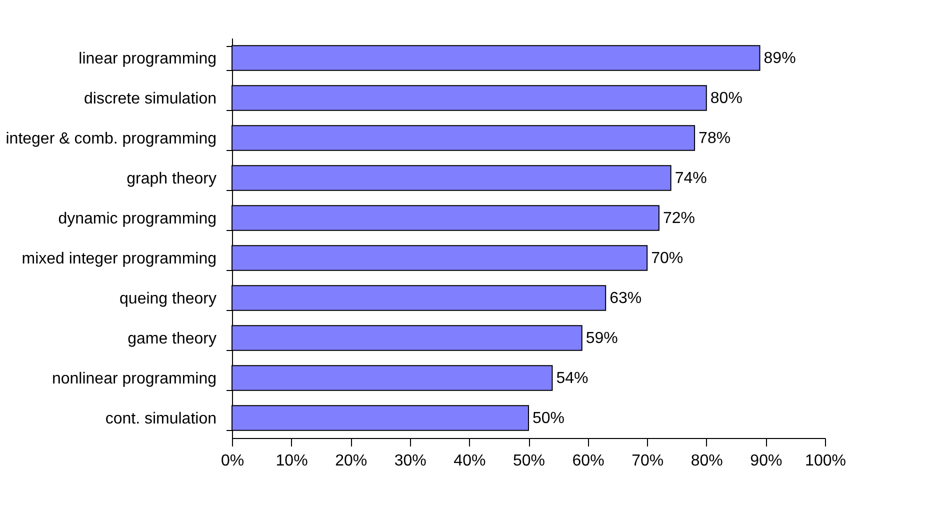 This screenshot has width=935, height=514. What do you see at coordinates (726, 98) in the screenshot?
I see `data-label: 80%` at bounding box center [726, 98].